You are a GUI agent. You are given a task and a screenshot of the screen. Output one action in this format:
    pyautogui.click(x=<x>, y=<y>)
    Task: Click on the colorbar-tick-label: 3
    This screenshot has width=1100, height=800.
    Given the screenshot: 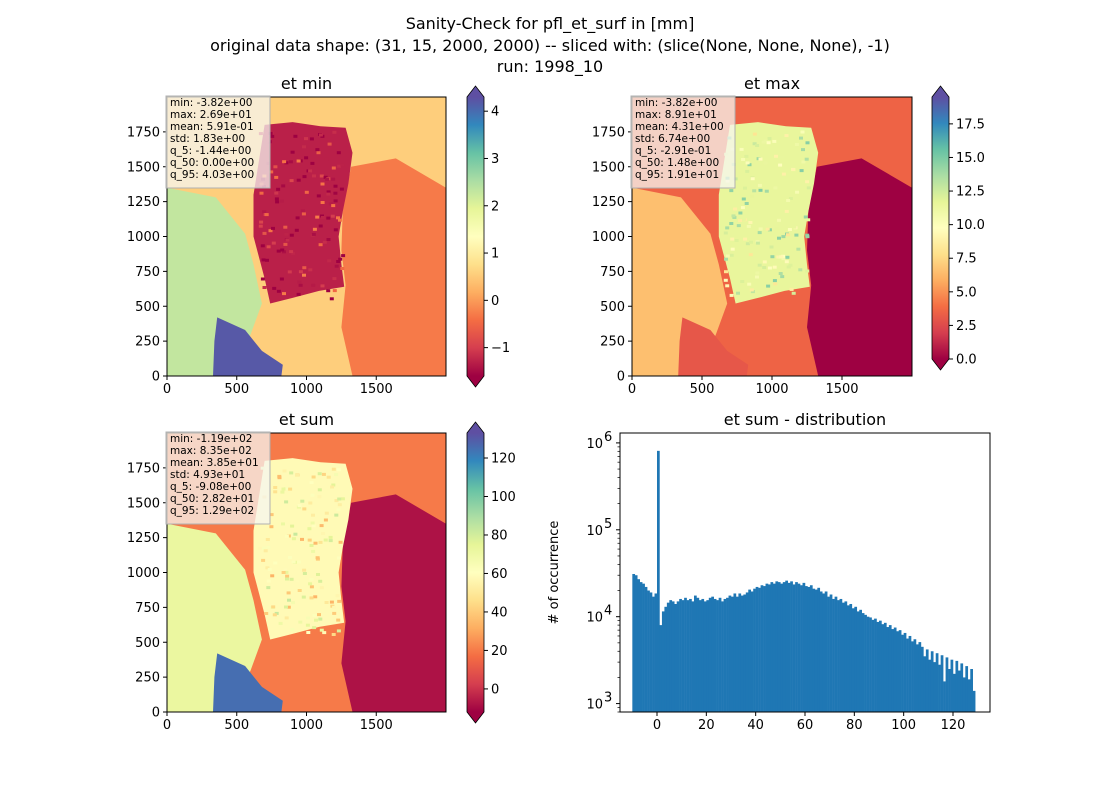 What is the action you would take?
    pyautogui.click(x=495, y=159)
    